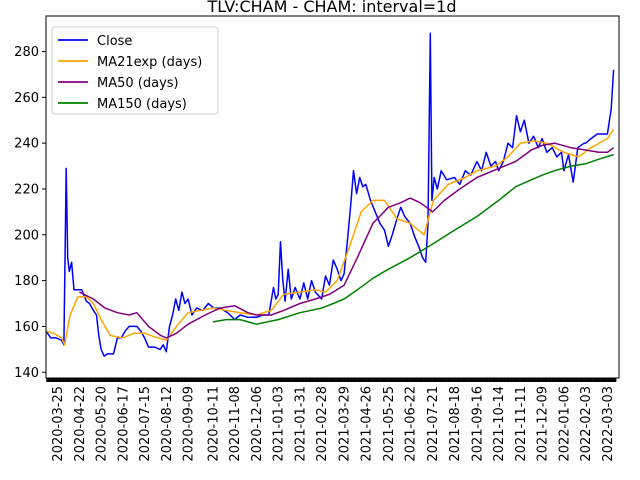  I want to click on legend-label-0: Close, so click(114, 41).